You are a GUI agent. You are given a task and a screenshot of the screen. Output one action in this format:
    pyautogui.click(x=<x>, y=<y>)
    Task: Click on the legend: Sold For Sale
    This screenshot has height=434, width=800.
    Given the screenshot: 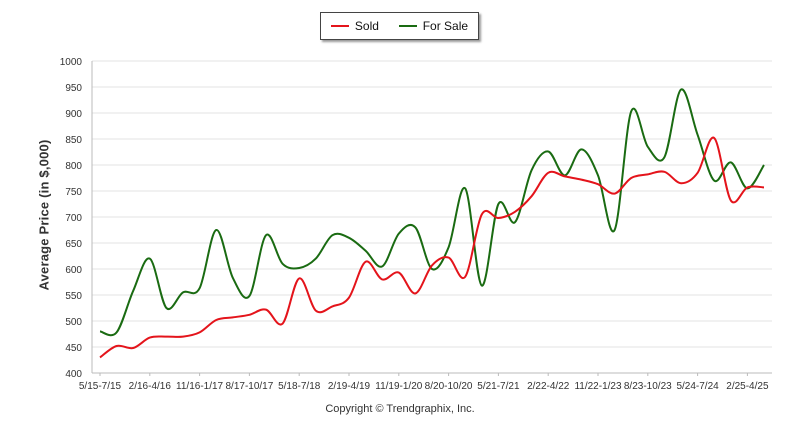 What is the action you would take?
    pyautogui.click(x=399, y=26)
    